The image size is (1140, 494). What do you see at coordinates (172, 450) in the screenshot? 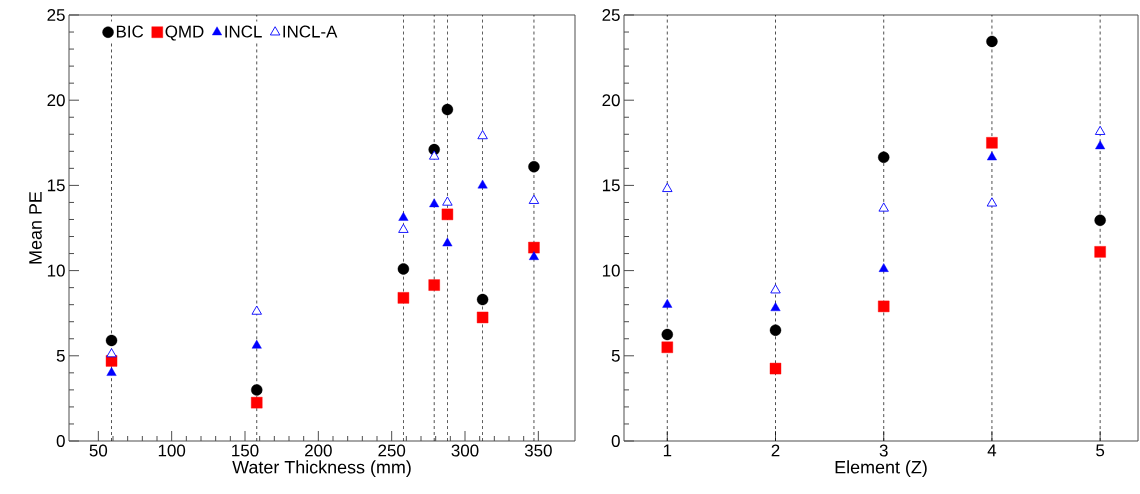
I see `x-tick-label: 100` at bounding box center [172, 450].